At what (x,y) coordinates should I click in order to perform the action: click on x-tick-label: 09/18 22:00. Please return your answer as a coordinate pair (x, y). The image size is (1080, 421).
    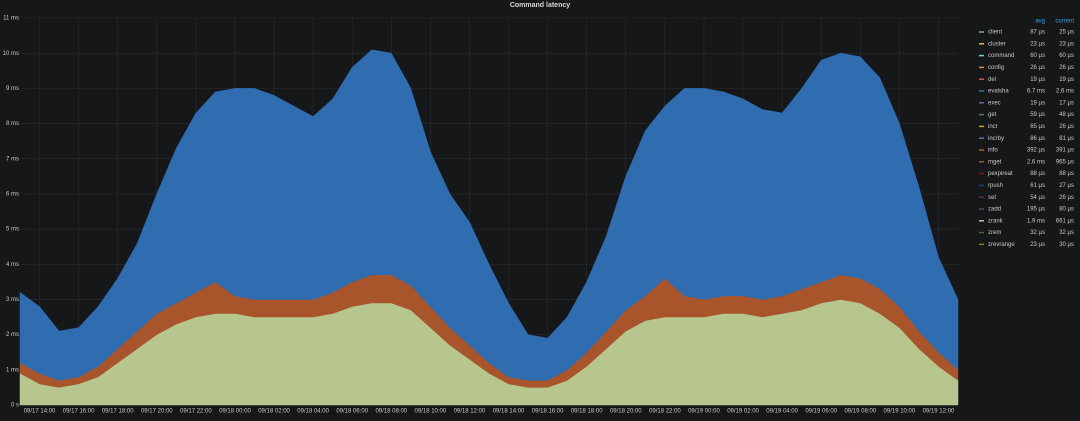
    Looking at the image, I should click on (665, 412).